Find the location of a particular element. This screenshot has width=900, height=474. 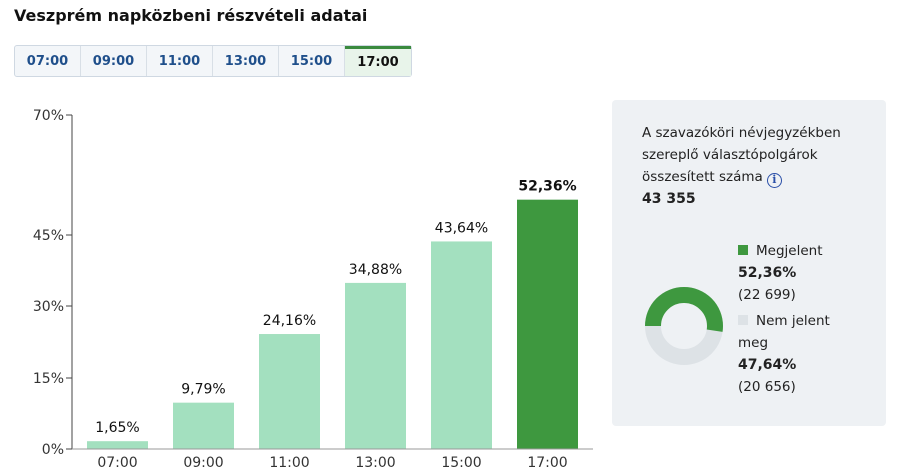

page-title: Veszprém napközbeni részvételi adatai is located at coordinates (191, 15).